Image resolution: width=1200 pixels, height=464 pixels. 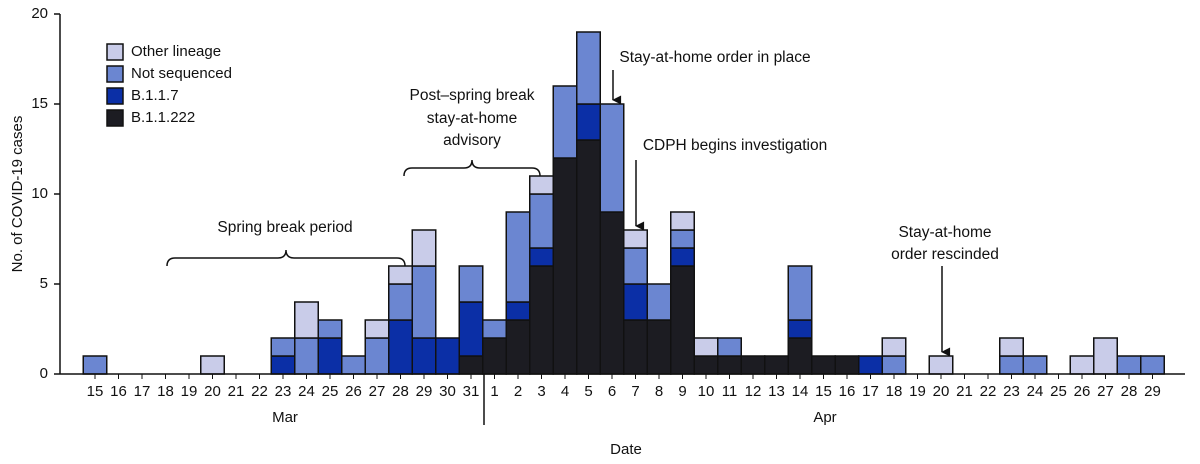 What do you see at coordinates (870, 391) in the screenshot?
I see `x-tick-label: 17` at bounding box center [870, 391].